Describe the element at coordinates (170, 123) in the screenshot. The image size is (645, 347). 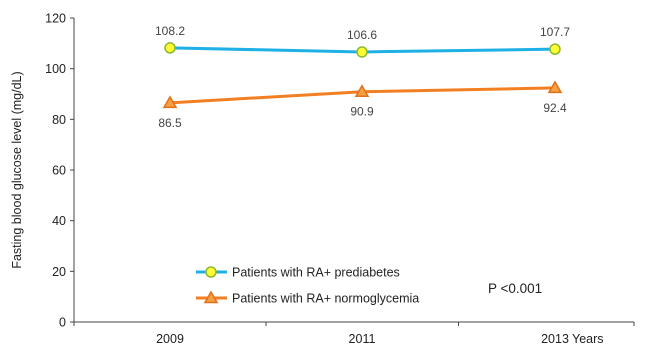
I see `data-label: 86.5` at that location.